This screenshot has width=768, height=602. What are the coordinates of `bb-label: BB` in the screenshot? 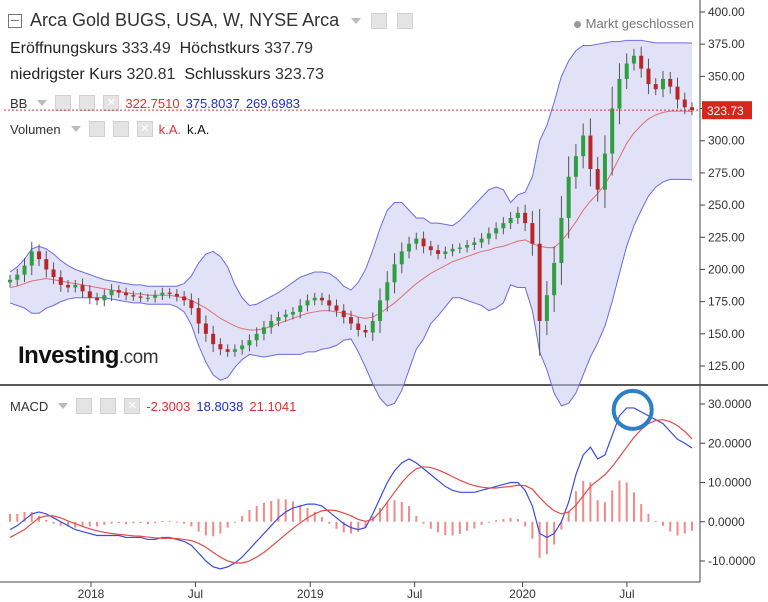 It's located at (19, 103).